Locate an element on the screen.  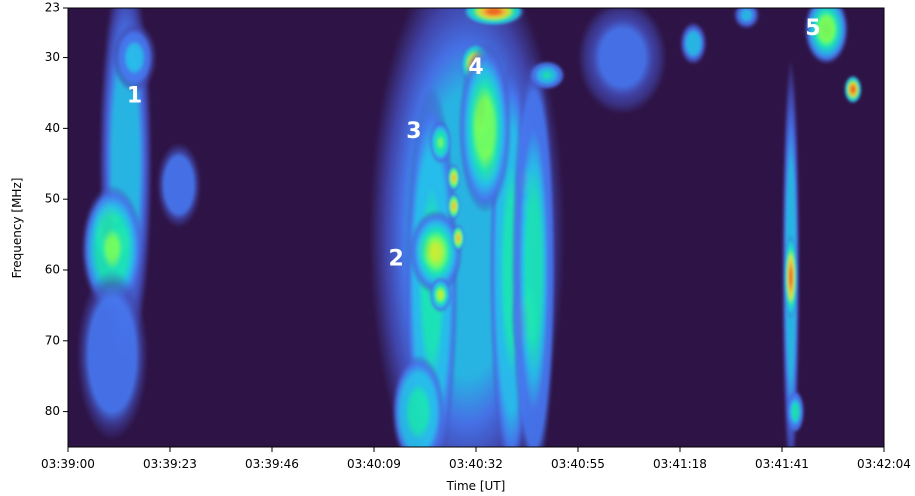
emission-right-low is located at coordinates (795, 411).